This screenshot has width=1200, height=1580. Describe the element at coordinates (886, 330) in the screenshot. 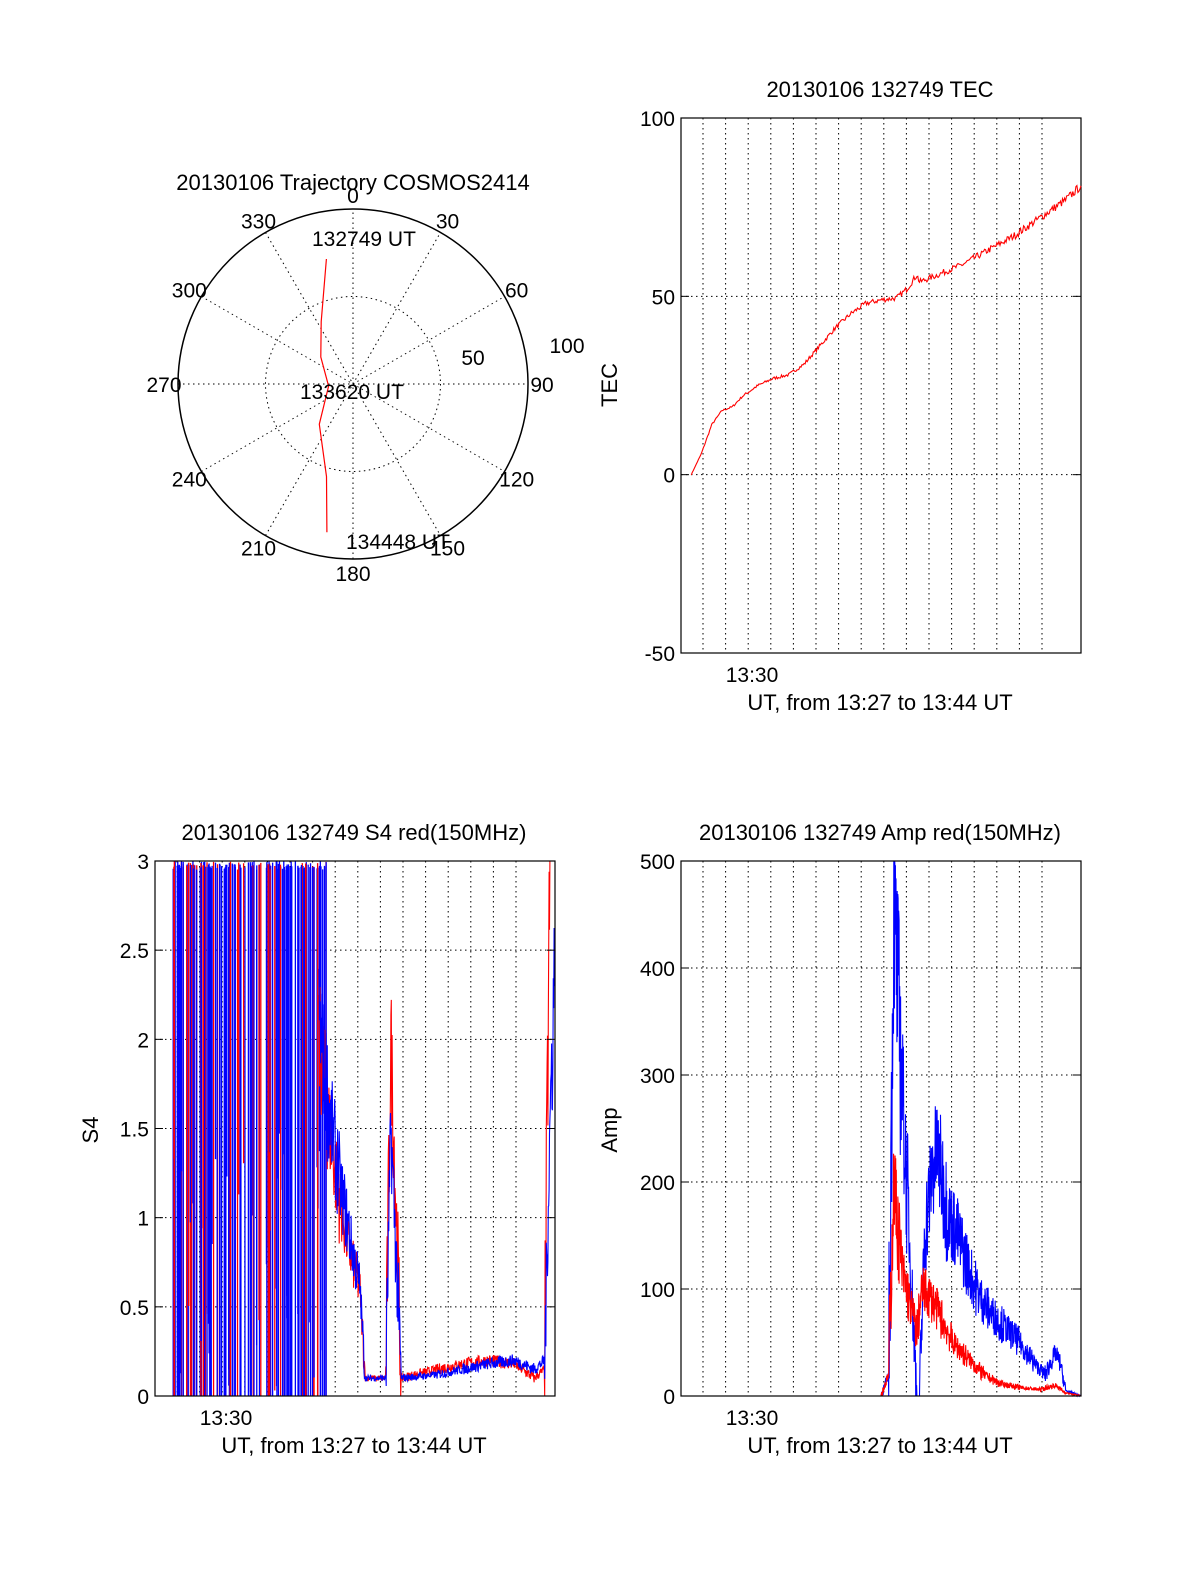

I see `tec-series-line` at that location.